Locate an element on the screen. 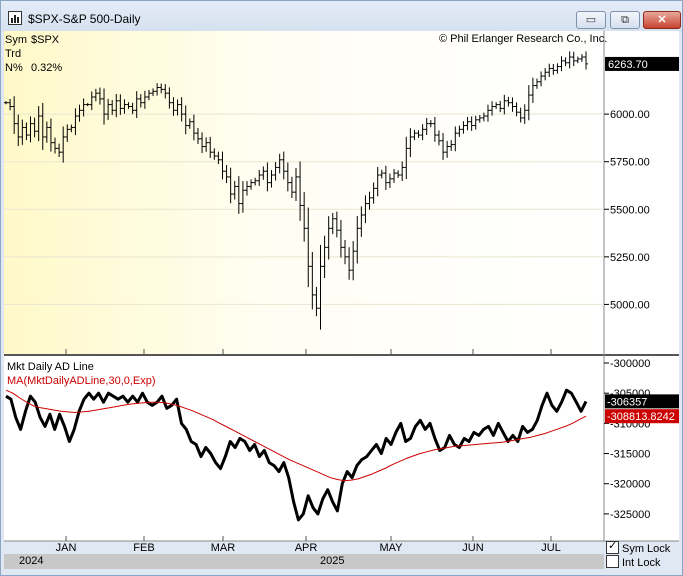 Image resolution: width=683 pixels, height=576 pixels. year-label-2024: 2024 is located at coordinates (31, 561).